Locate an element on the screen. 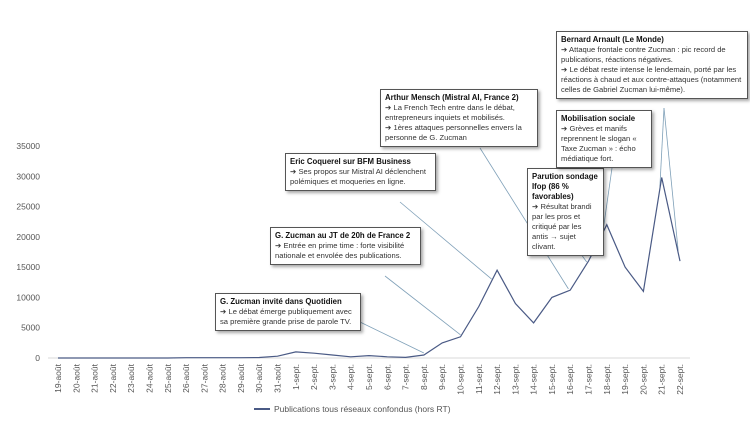 This screenshot has width=750, height=421. x-tick-label: 26-août is located at coordinates (186, 377).